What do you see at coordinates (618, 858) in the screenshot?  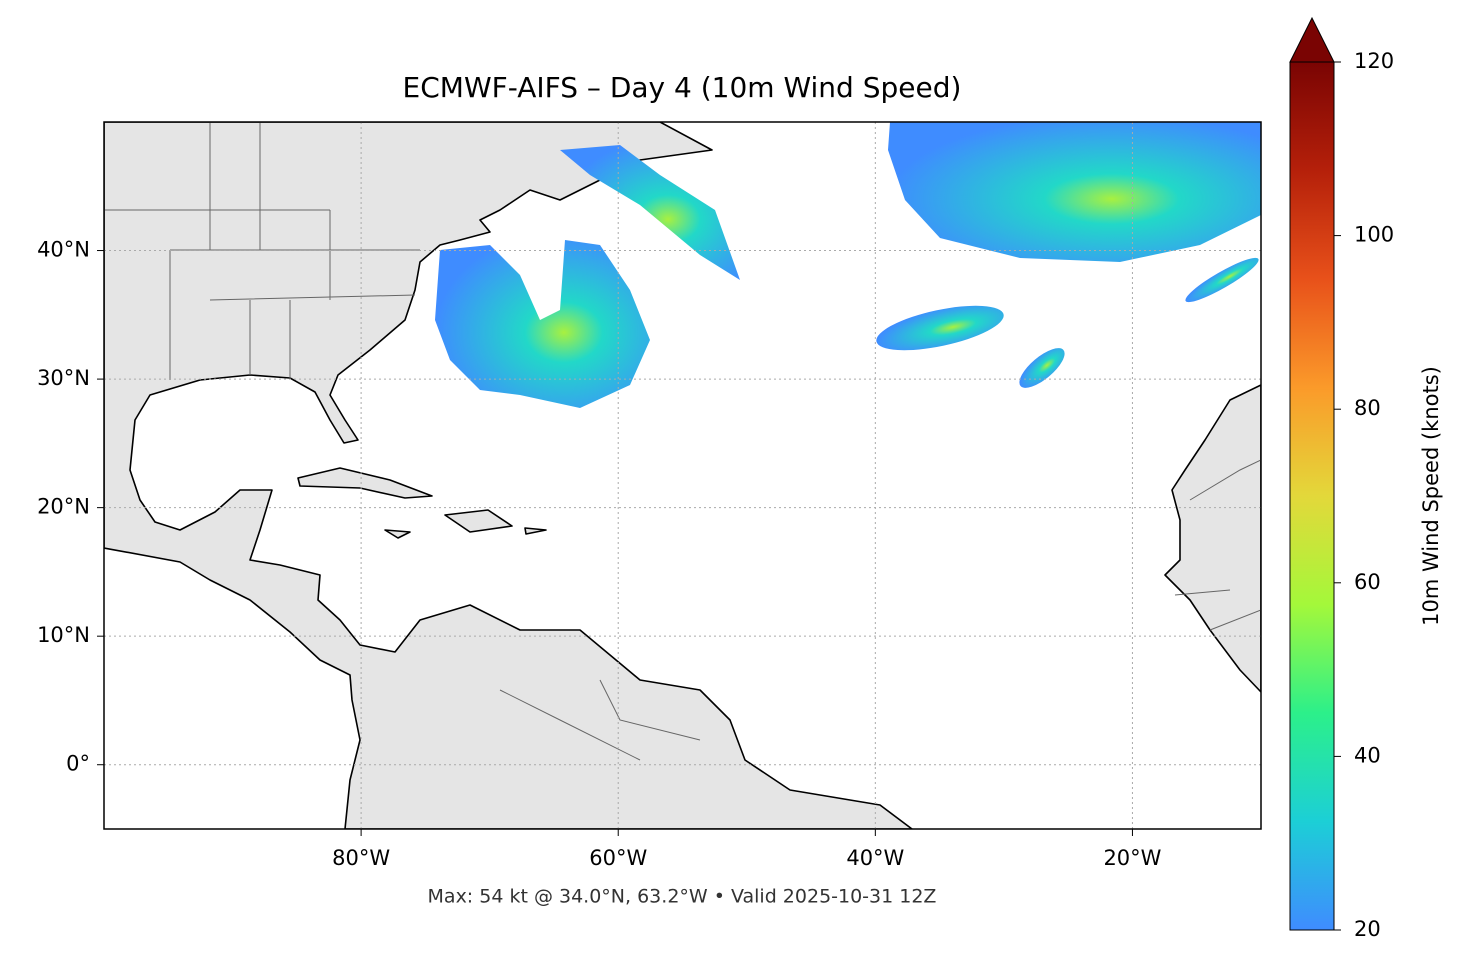 I see `x-tick-label: 60°W` at bounding box center [618, 858].